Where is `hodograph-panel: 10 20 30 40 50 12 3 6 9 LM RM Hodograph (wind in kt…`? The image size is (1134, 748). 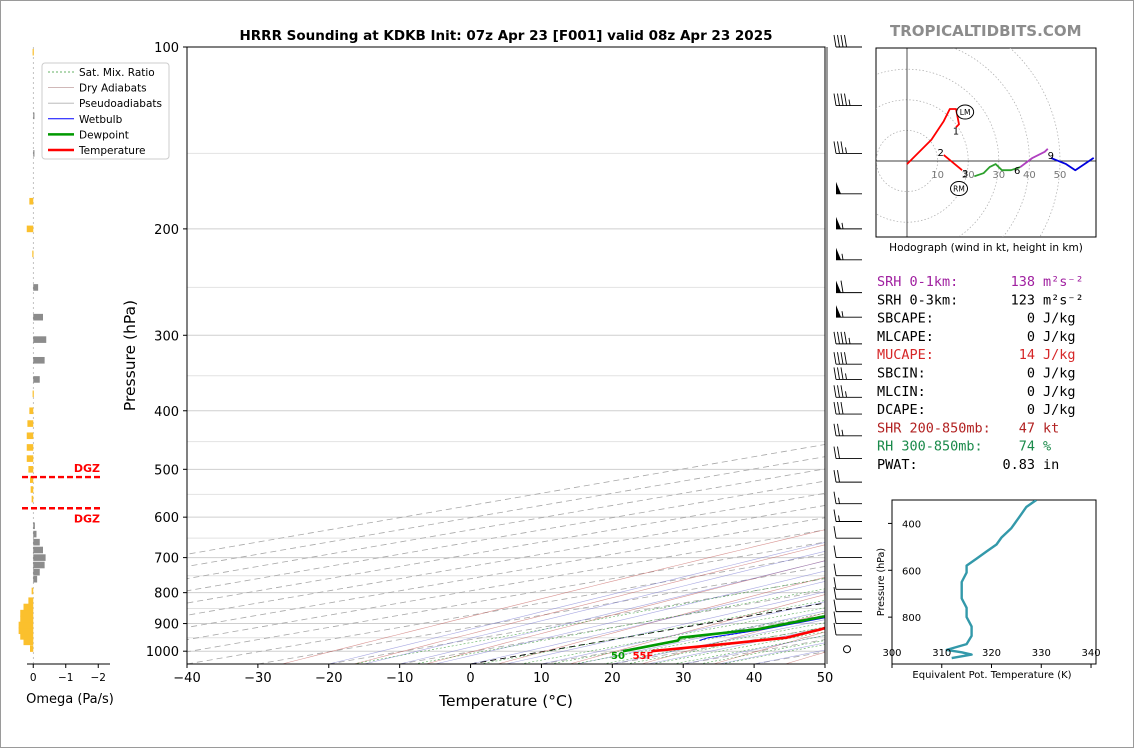 hodograph-panel: 10 20 30 40 50 12 3 6 9 LM RM Hodograph (wind in kt… is located at coordinates (986, 150).